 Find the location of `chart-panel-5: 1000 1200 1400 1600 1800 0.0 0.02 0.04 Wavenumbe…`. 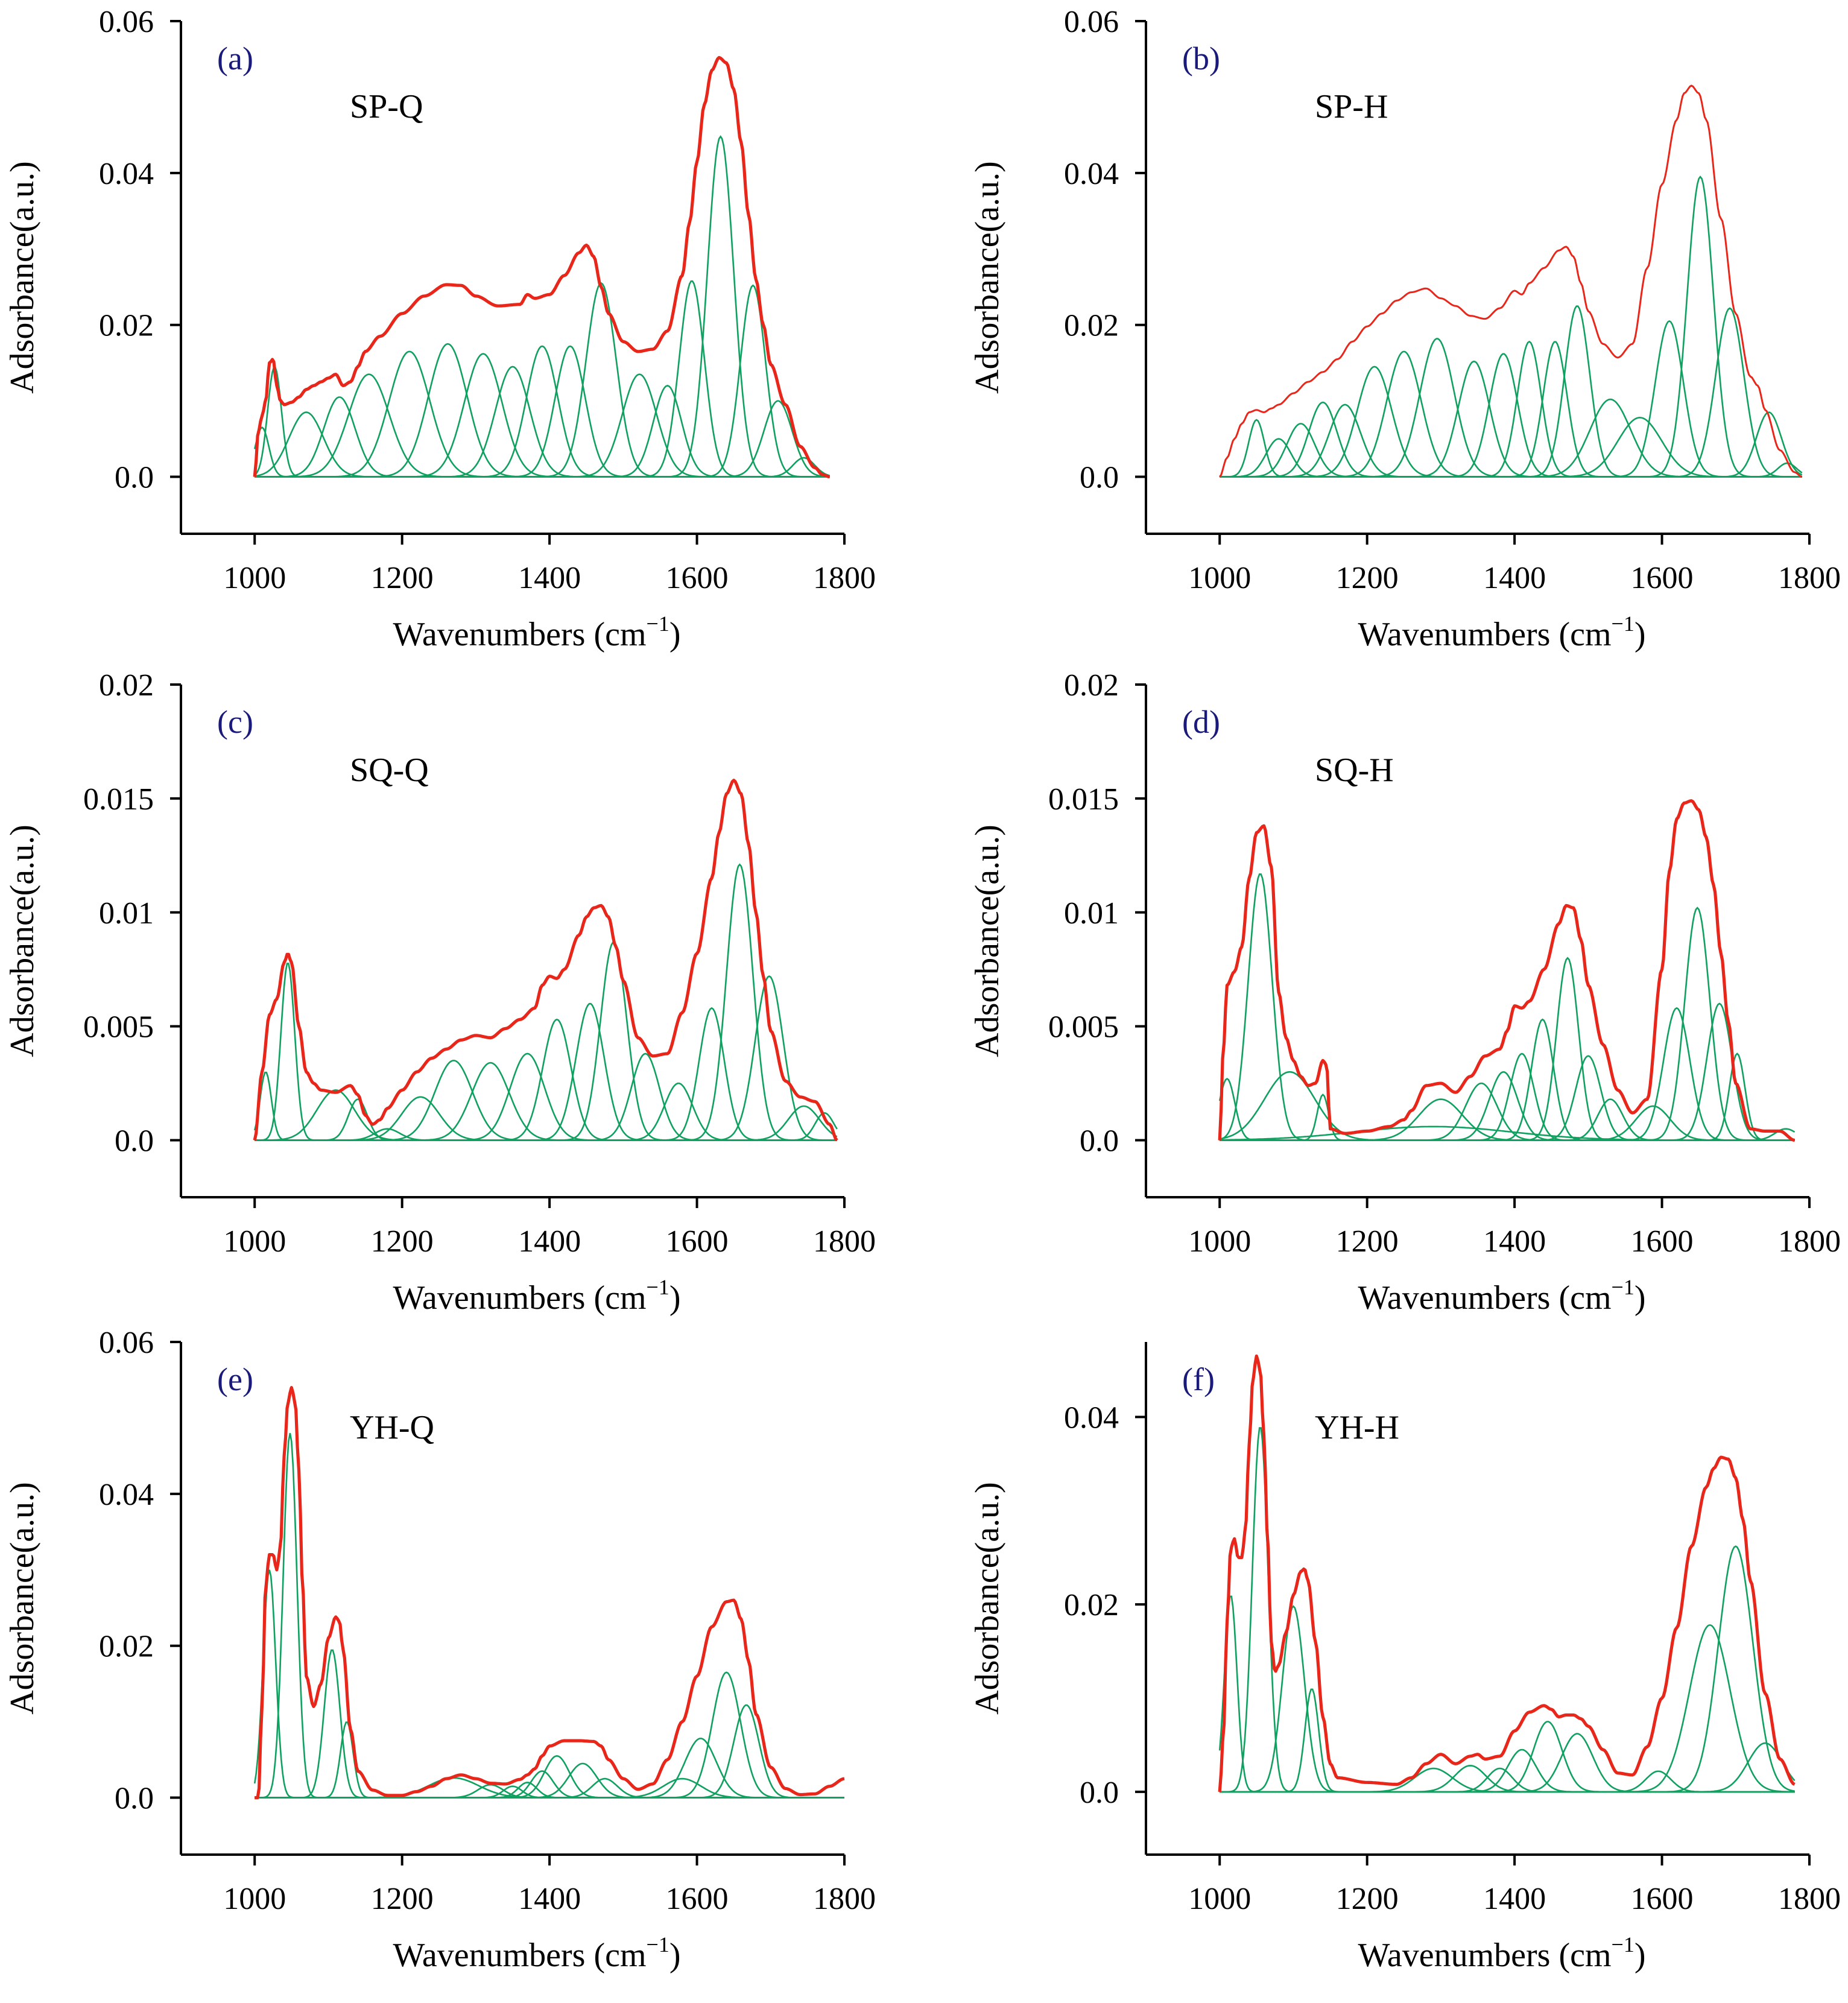

chart-panel-5: 1000 1200 1400 1600 1800 0.0 0.02 0.04 Wavenumbe… is located at coordinates (1405, 1658).